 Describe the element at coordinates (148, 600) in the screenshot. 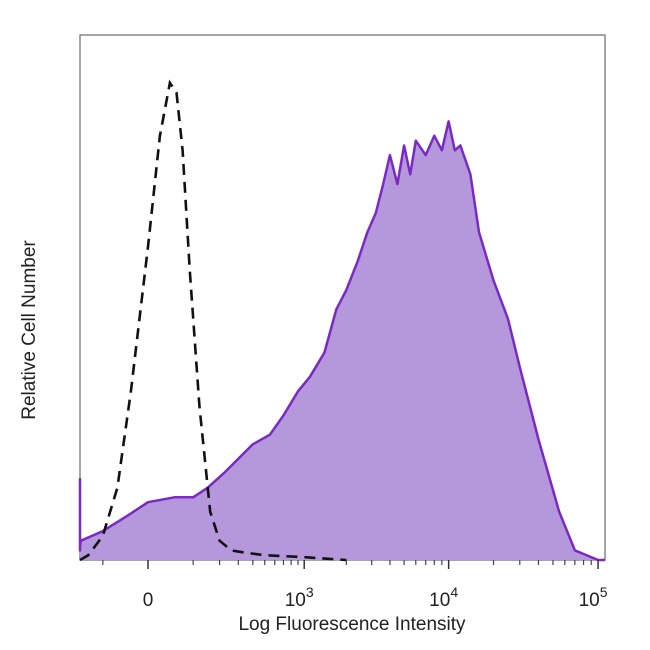

I see `x-tick-label: 0` at that location.